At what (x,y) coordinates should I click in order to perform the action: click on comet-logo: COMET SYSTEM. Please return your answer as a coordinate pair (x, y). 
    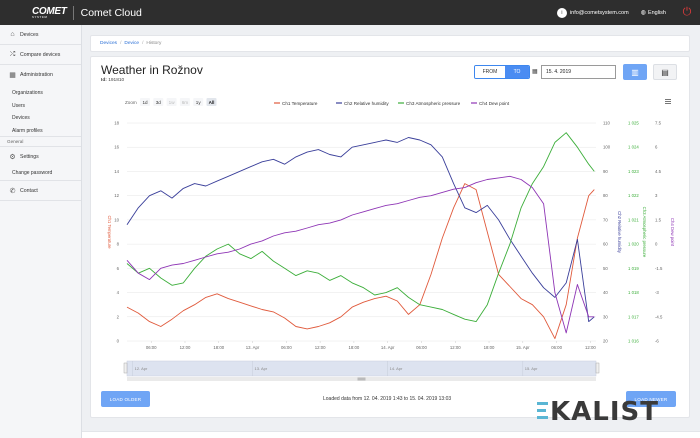
    Looking at the image, I should click on (49, 12).